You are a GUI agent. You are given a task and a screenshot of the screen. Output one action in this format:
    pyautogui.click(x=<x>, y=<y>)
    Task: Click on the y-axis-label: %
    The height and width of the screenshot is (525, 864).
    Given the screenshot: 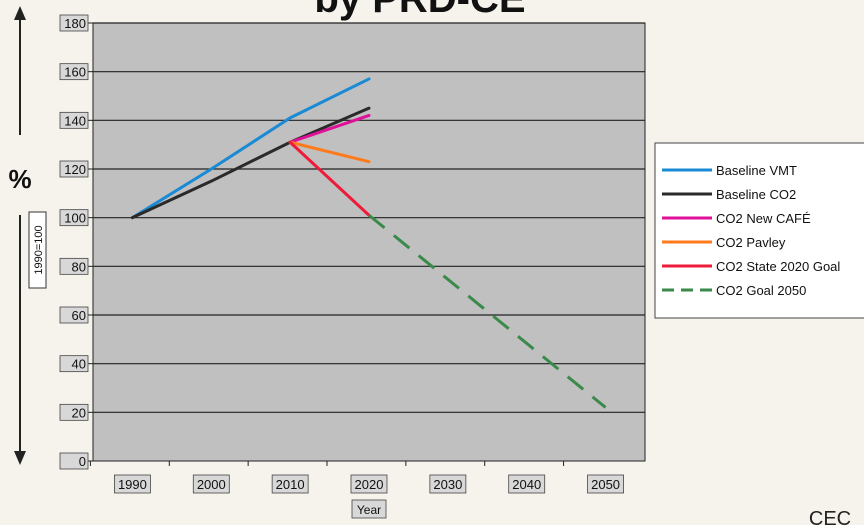 What is the action you would take?
    pyautogui.click(x=19, y=179)
    